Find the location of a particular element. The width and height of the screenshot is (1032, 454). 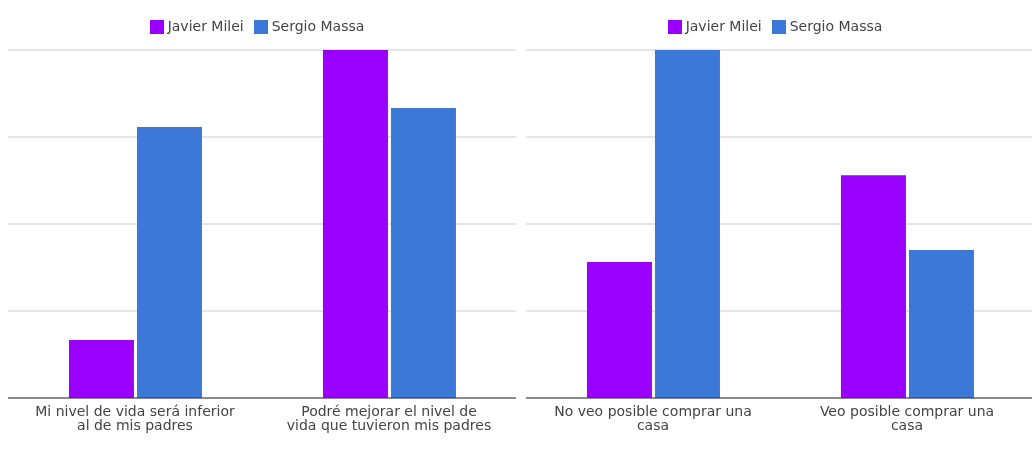

x-tick-label: Podré mejorar el nivel de vida que tuvieron mis padres is located at coordinates (389, 417).